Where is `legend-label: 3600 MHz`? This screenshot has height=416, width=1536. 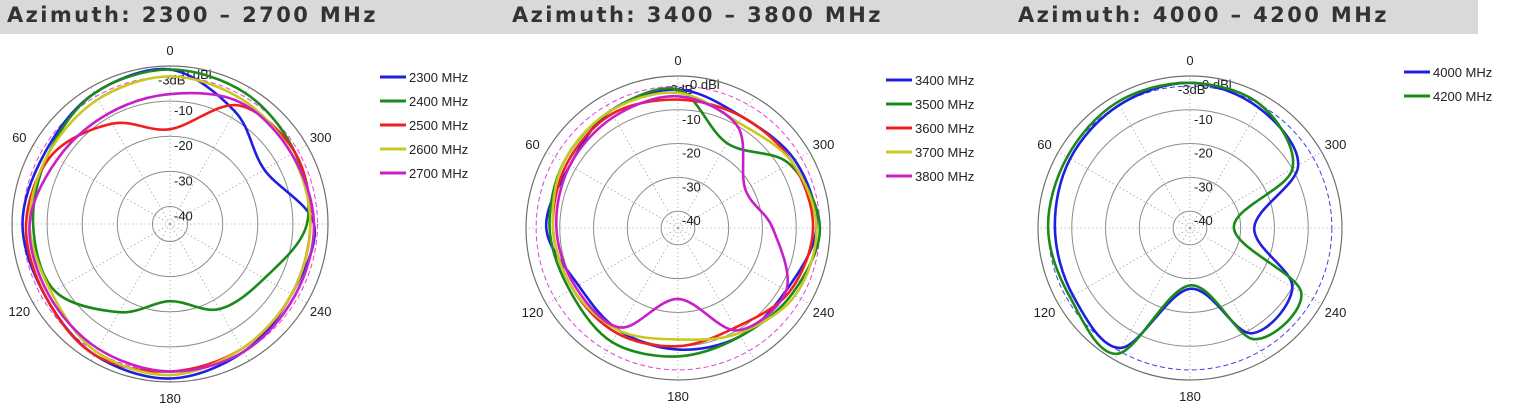 legend-label: 3600 MHz is located at coordinates (944, 128).